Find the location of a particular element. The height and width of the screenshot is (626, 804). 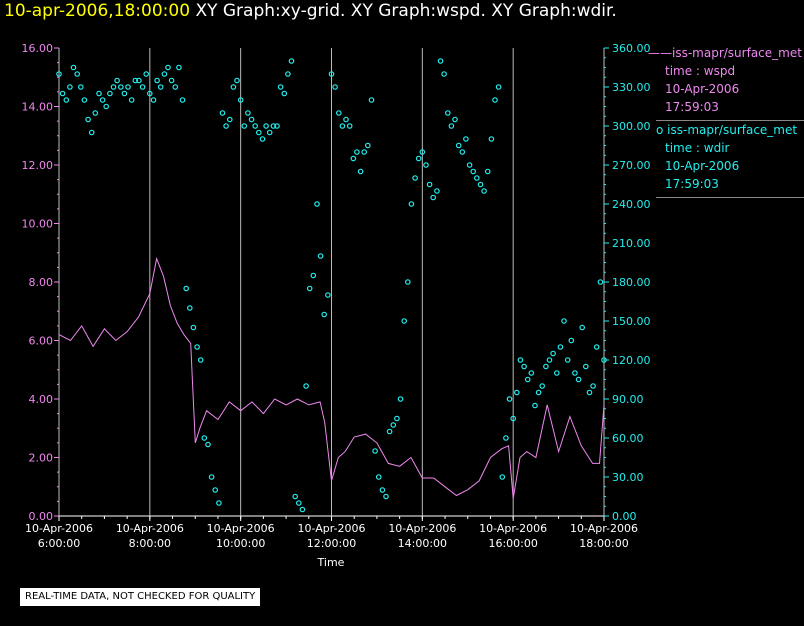

y-left-tick-label: 16.00 is located at coordinates (38, 48).